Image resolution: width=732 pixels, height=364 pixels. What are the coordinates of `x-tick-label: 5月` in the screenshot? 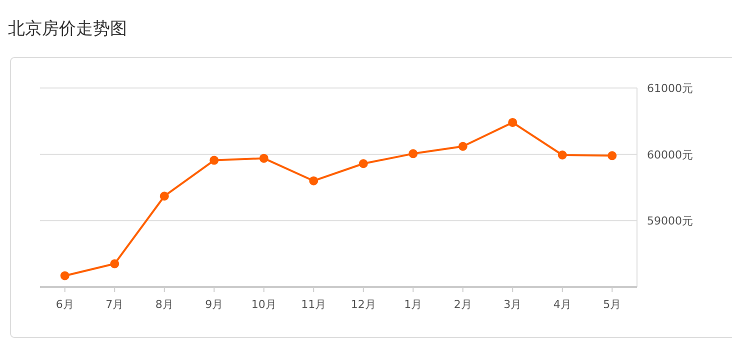 It's located at (612, 304).